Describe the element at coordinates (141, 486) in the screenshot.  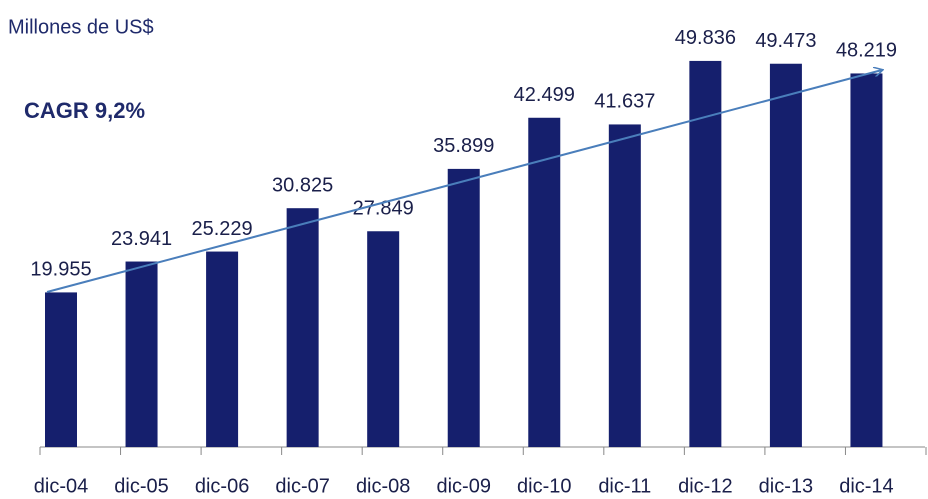
I see `x-tick-label: dic-05` at that location.